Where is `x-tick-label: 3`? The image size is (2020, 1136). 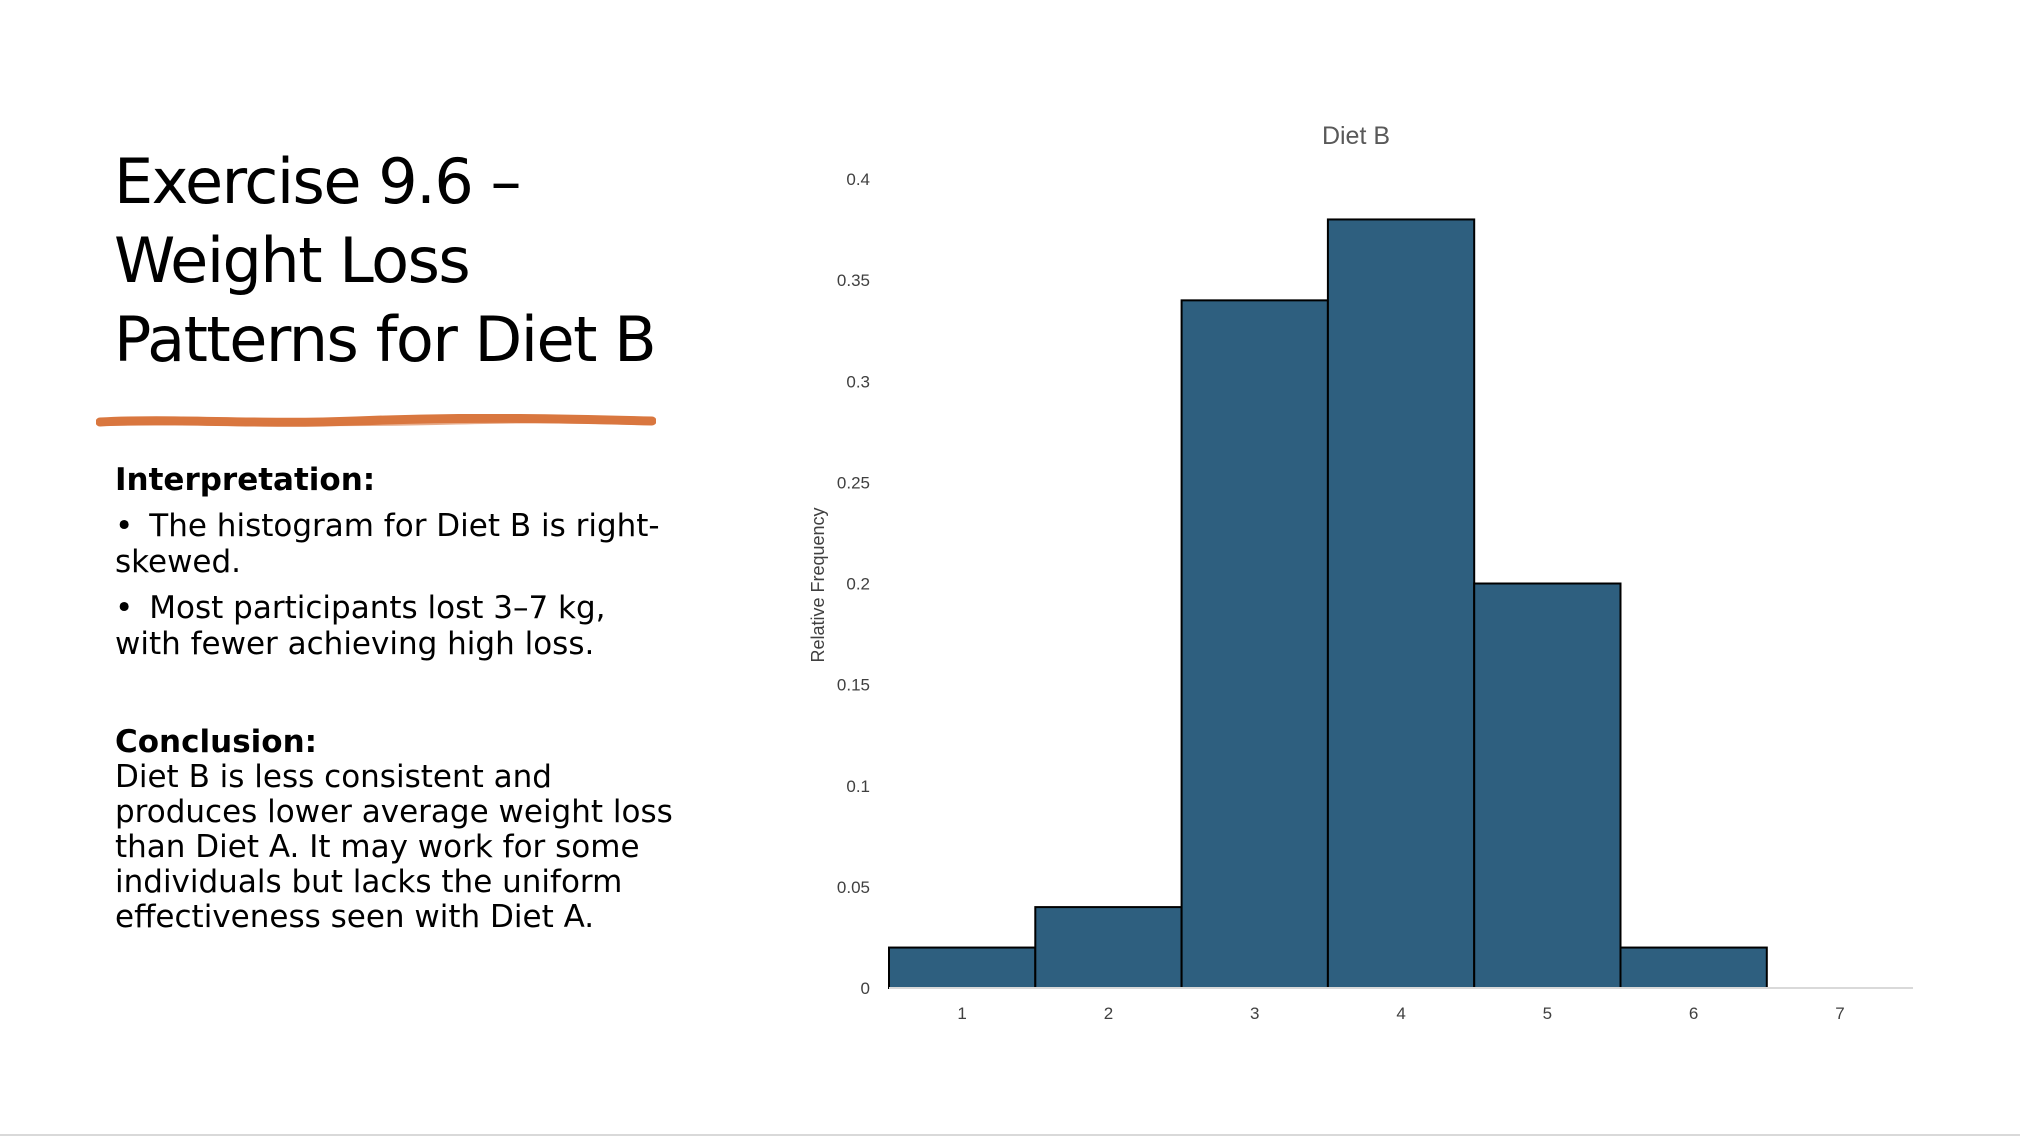
x-tick-label: 3 is located at coordinates (1254, 1013).